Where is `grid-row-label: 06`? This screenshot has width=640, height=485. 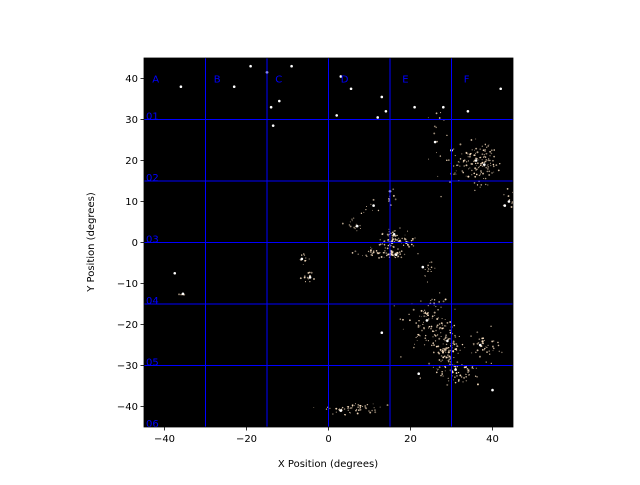
grid-row-label: 06 is located at coordinates (152, 424).